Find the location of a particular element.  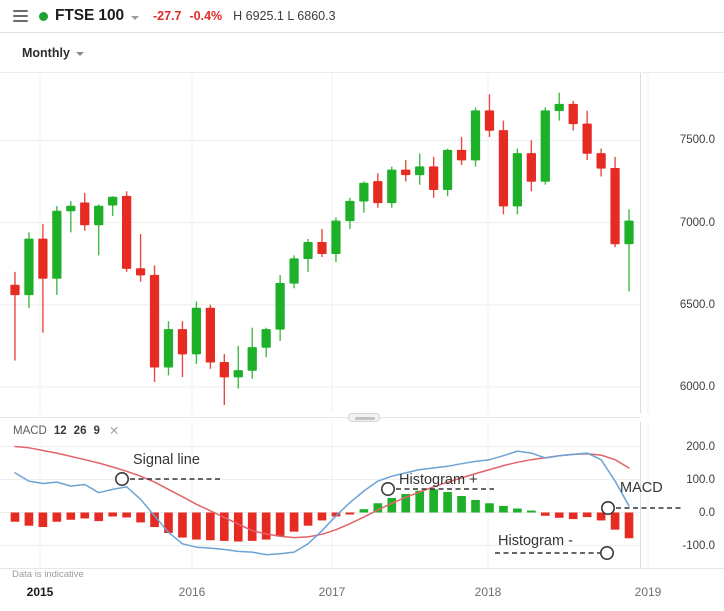

macd-axis-label: 100.0 is located at coordinates (700, 479).